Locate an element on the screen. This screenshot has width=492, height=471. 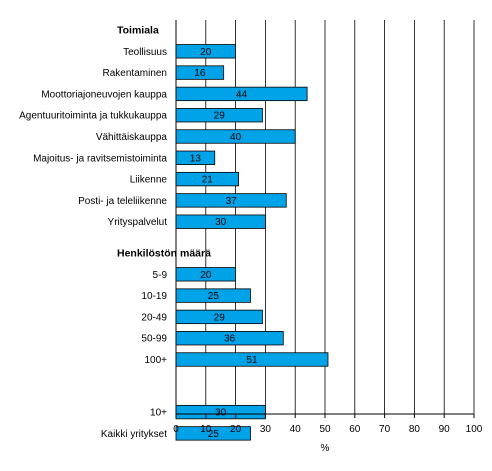
category-label: Kaikki yritykset is located at coordinates (134, 434).